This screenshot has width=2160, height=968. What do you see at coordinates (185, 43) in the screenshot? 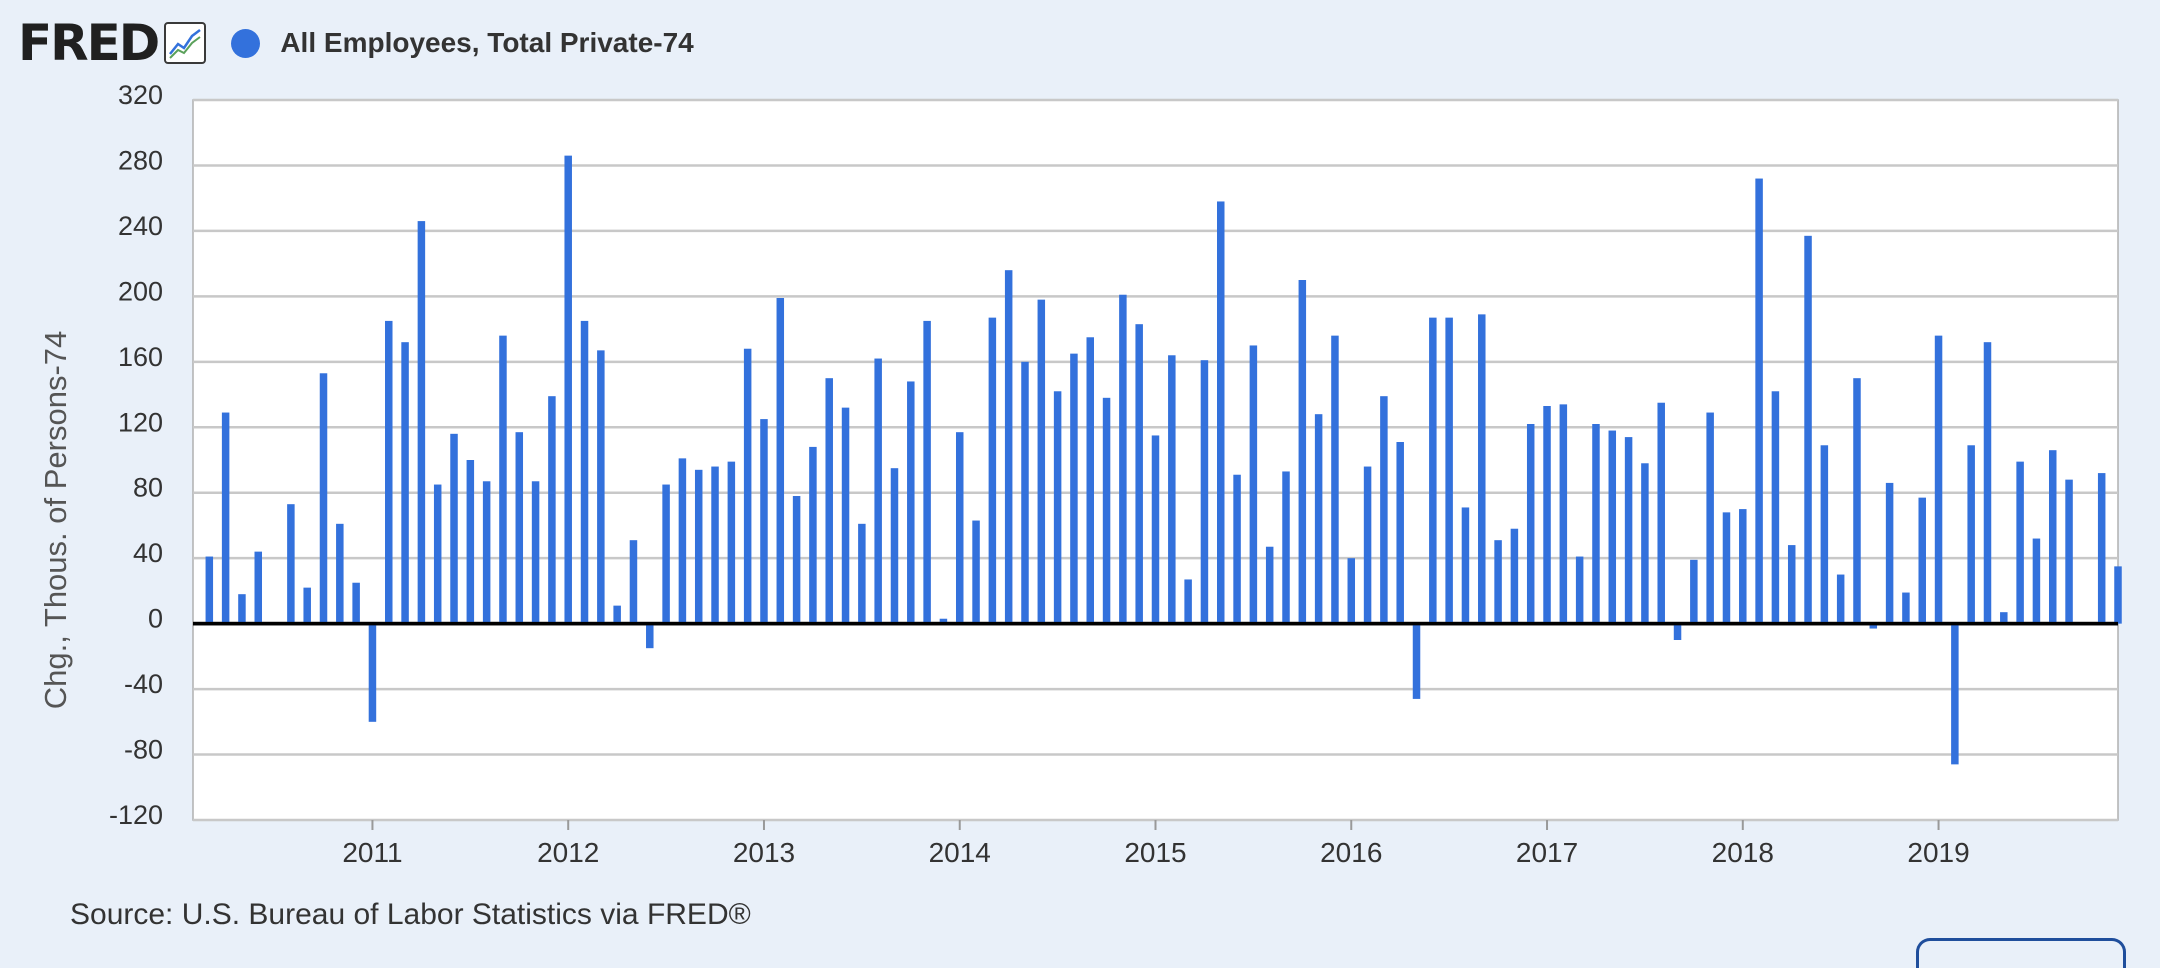
I see `line-chart-icon` at bounding box center [185, 43].